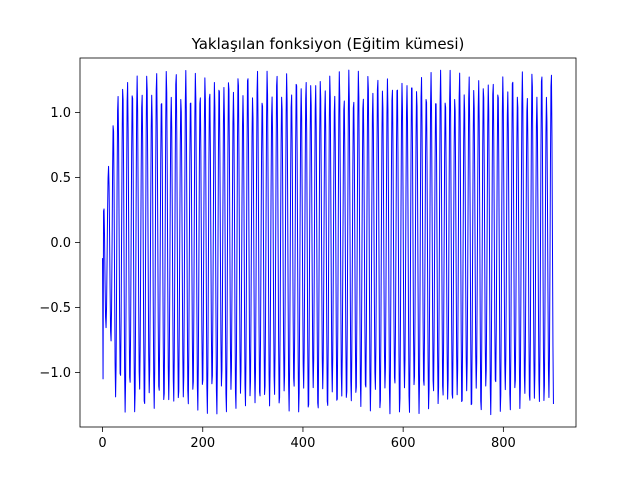  What do you see at coordinates (60, 113) in the screenshot?
I see `y-tick-label: 1.0` at bounding box center [60, 113].